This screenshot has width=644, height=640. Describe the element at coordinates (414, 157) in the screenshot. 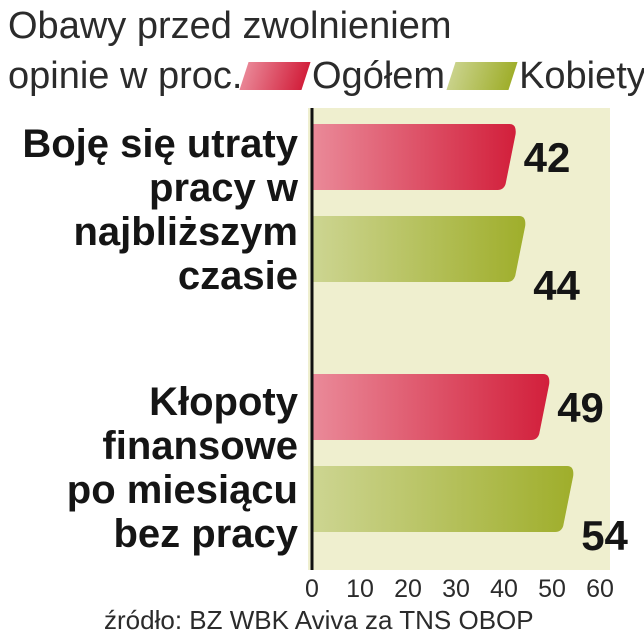

I see `bar-ogolem-cat1` at that location.